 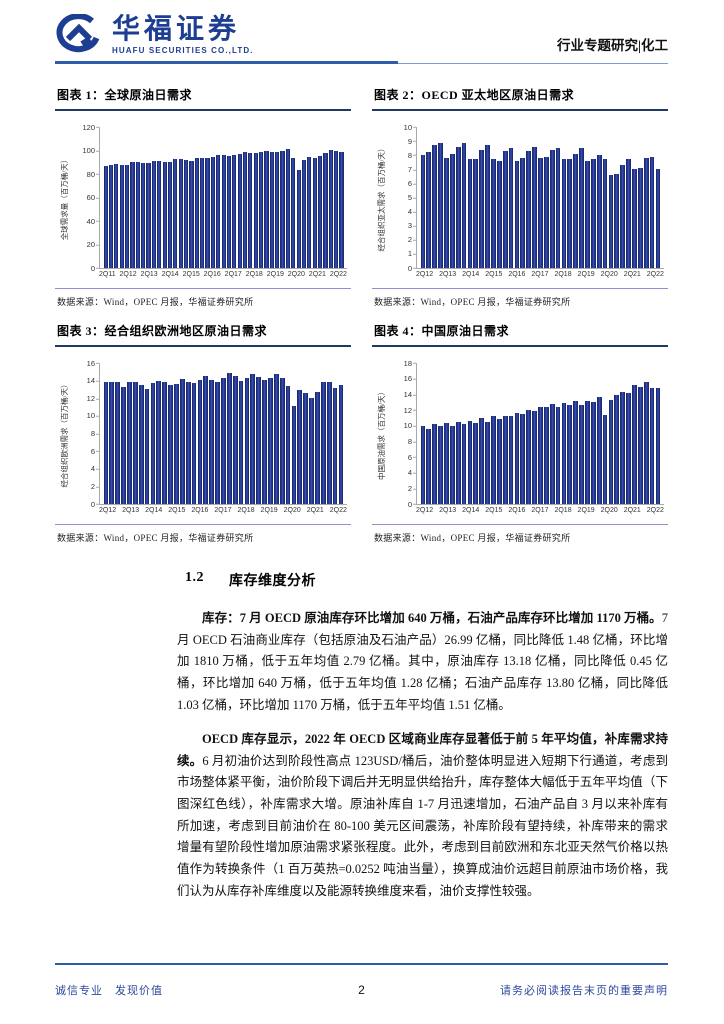 What do you see at coordinates (412, 254) in the screenshot?
I see `y-tick-label: 1` at bounding box center [412, 254].